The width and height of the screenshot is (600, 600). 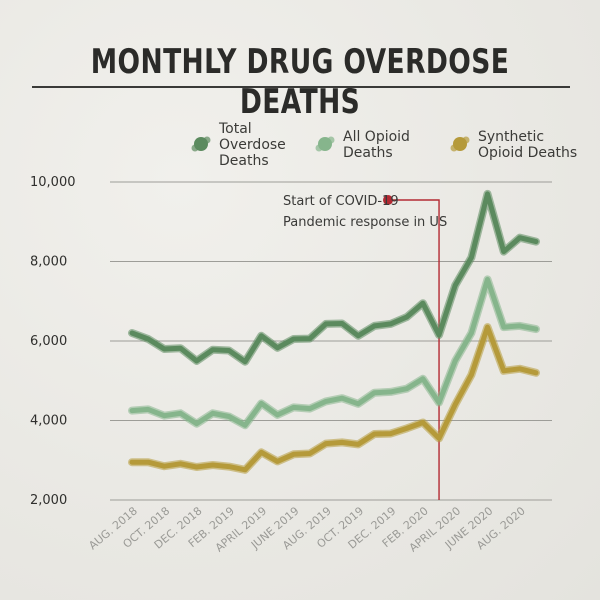 What do you see at coordinates (252, 145) in the screenshot?
I see `legend-label: Total Overdose Deaths` at bounding box center [252, 145].